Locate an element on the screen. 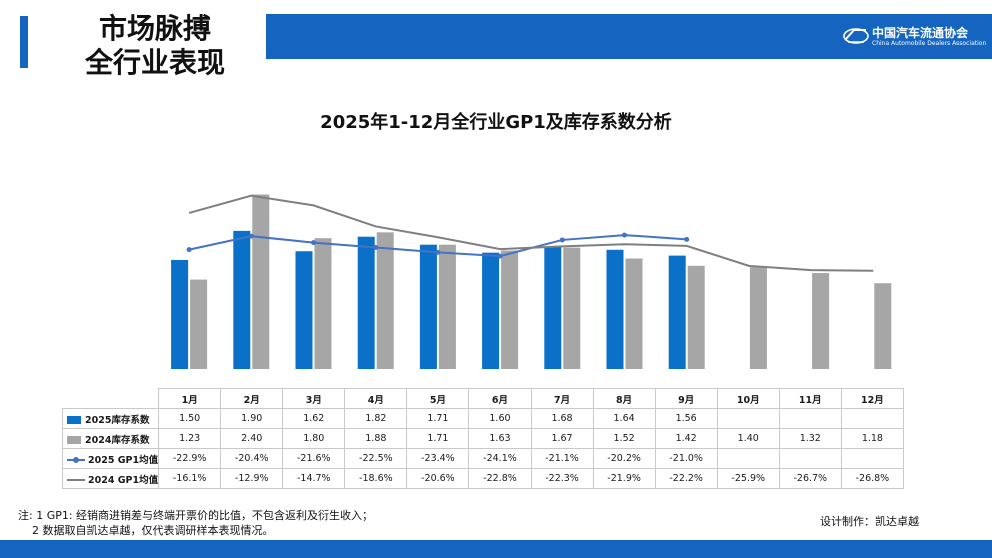 This screenshot has width=992, height=558. data-label-cell: 2.40 is located at coordinates (252, 438).